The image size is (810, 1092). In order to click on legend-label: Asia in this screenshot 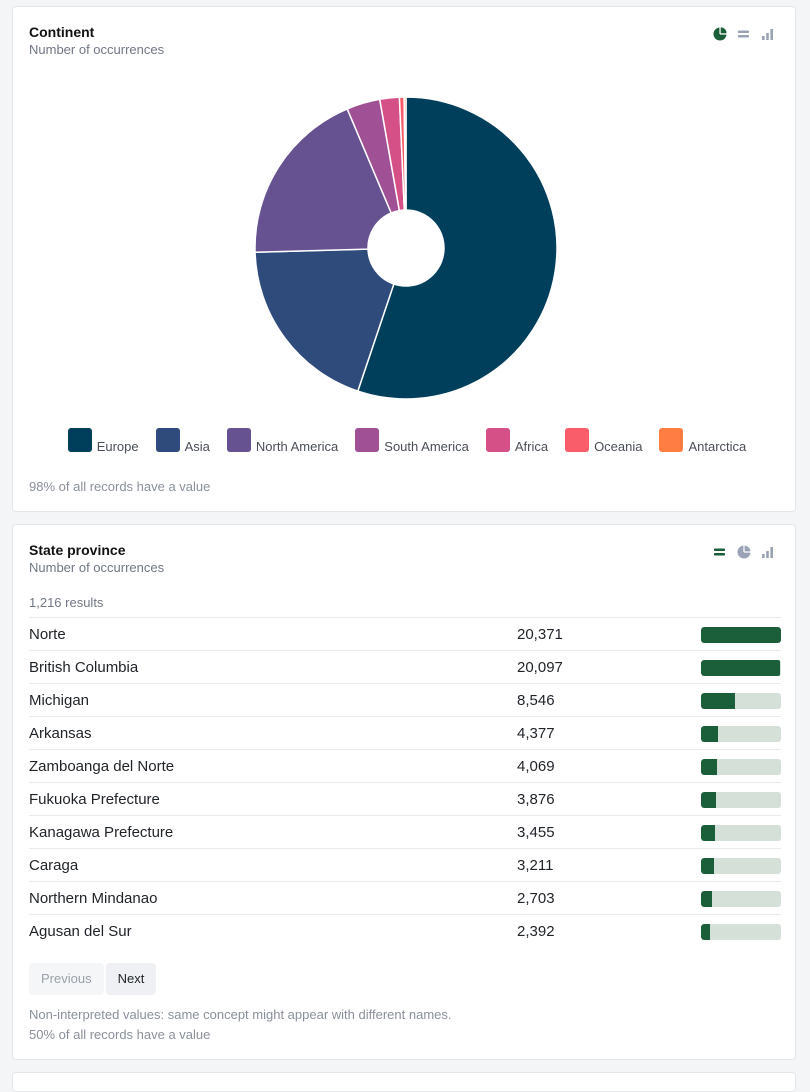, I will do `click(197, 446)`.